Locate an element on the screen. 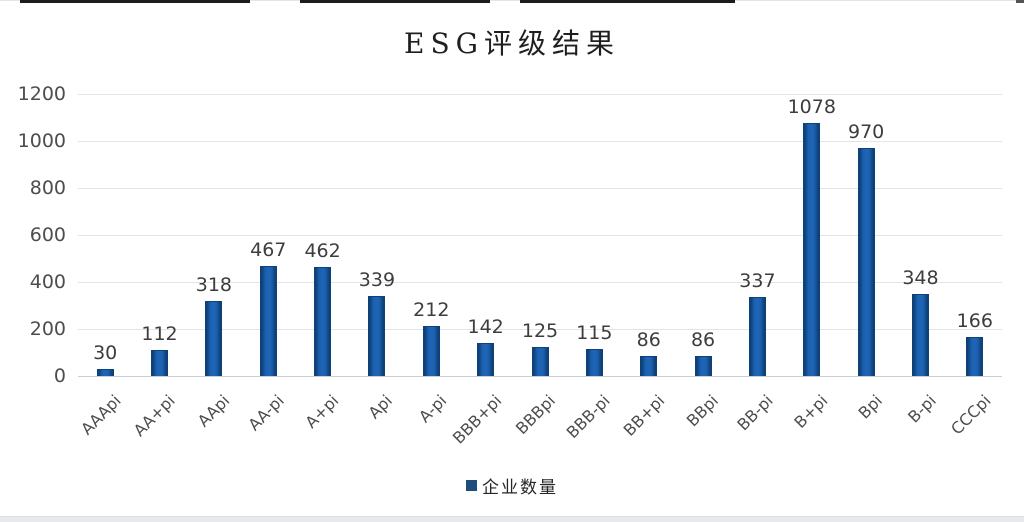 This screenshot has width=1024, height=522. bar-value-label: 318 is located at coordinates (214, 285).